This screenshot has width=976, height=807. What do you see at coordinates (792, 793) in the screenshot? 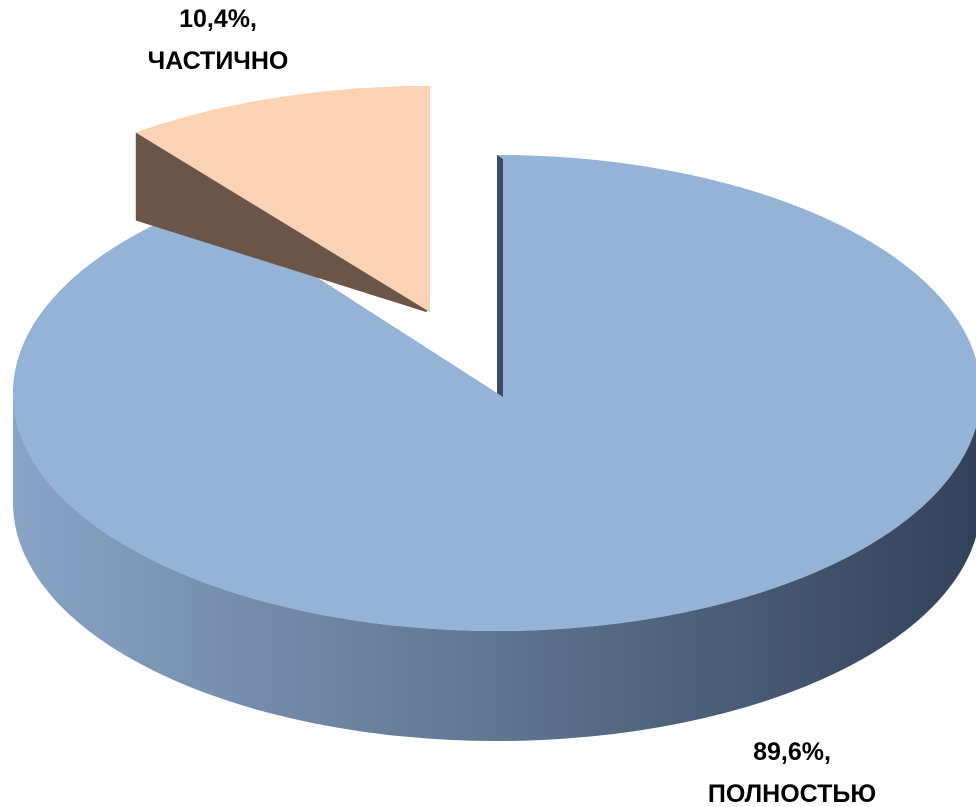
I see `label-polnostyu-category: ПОЛНОСТЬЮ` at bounding box center [792, 793].